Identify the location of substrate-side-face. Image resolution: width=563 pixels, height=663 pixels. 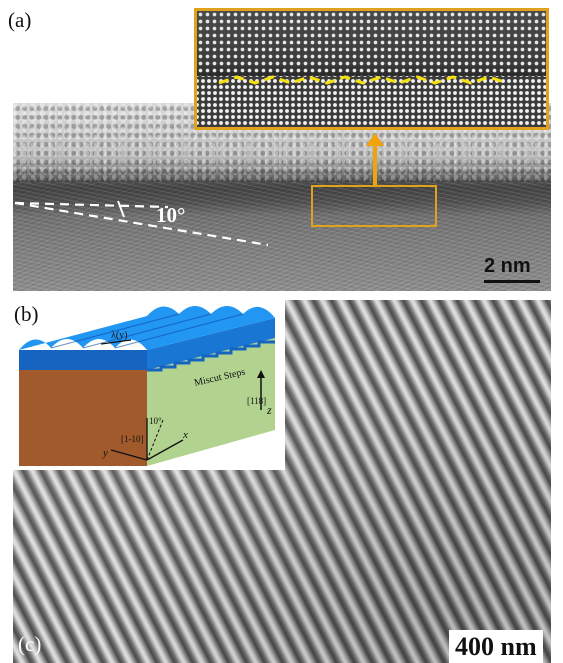
(211, 402).